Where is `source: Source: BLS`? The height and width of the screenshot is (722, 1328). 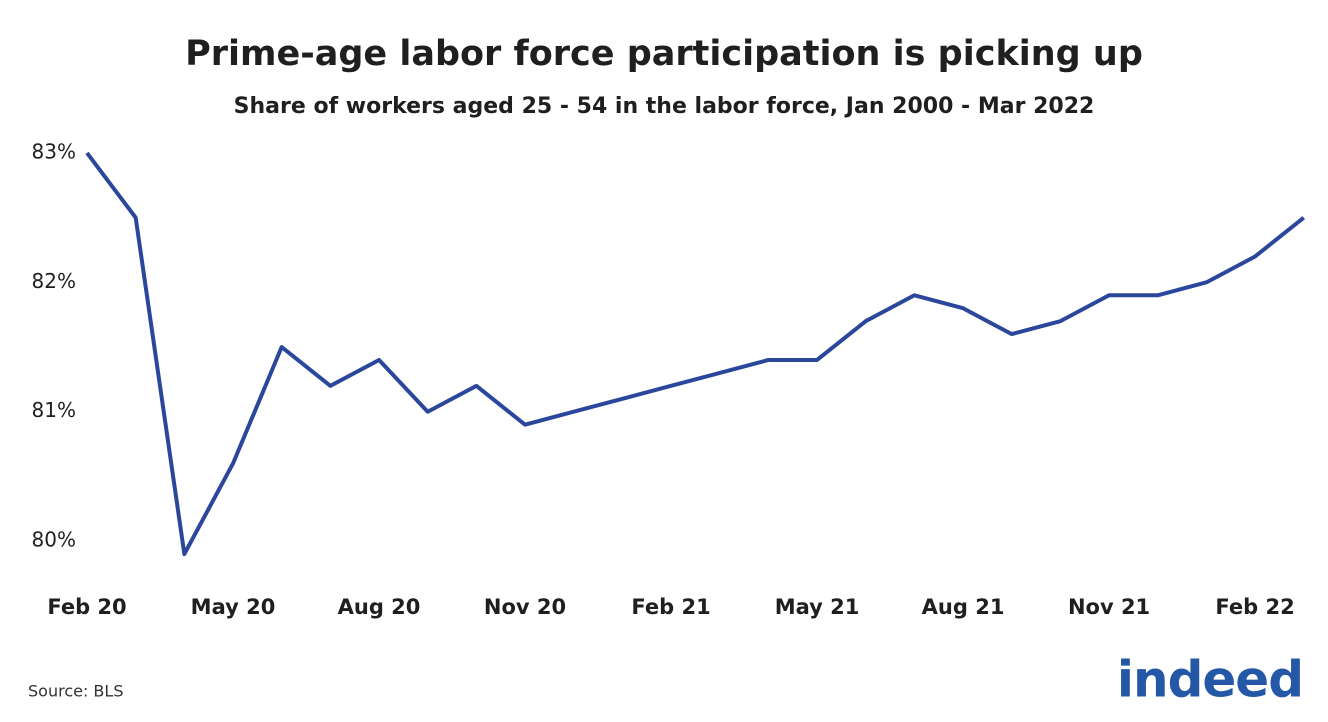 source: Source: BLS is located at coordinates (75, 691).